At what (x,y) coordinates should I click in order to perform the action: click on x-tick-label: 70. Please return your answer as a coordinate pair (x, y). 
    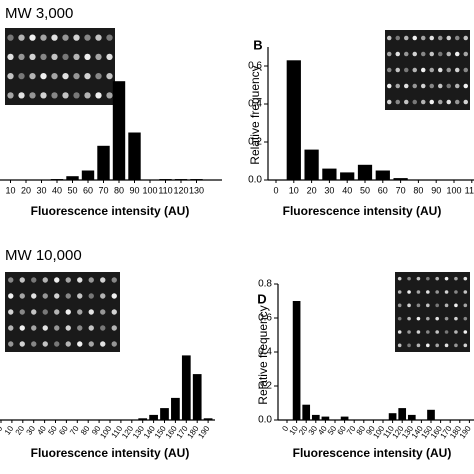
    Looking at the image, I should click on (103, 190).